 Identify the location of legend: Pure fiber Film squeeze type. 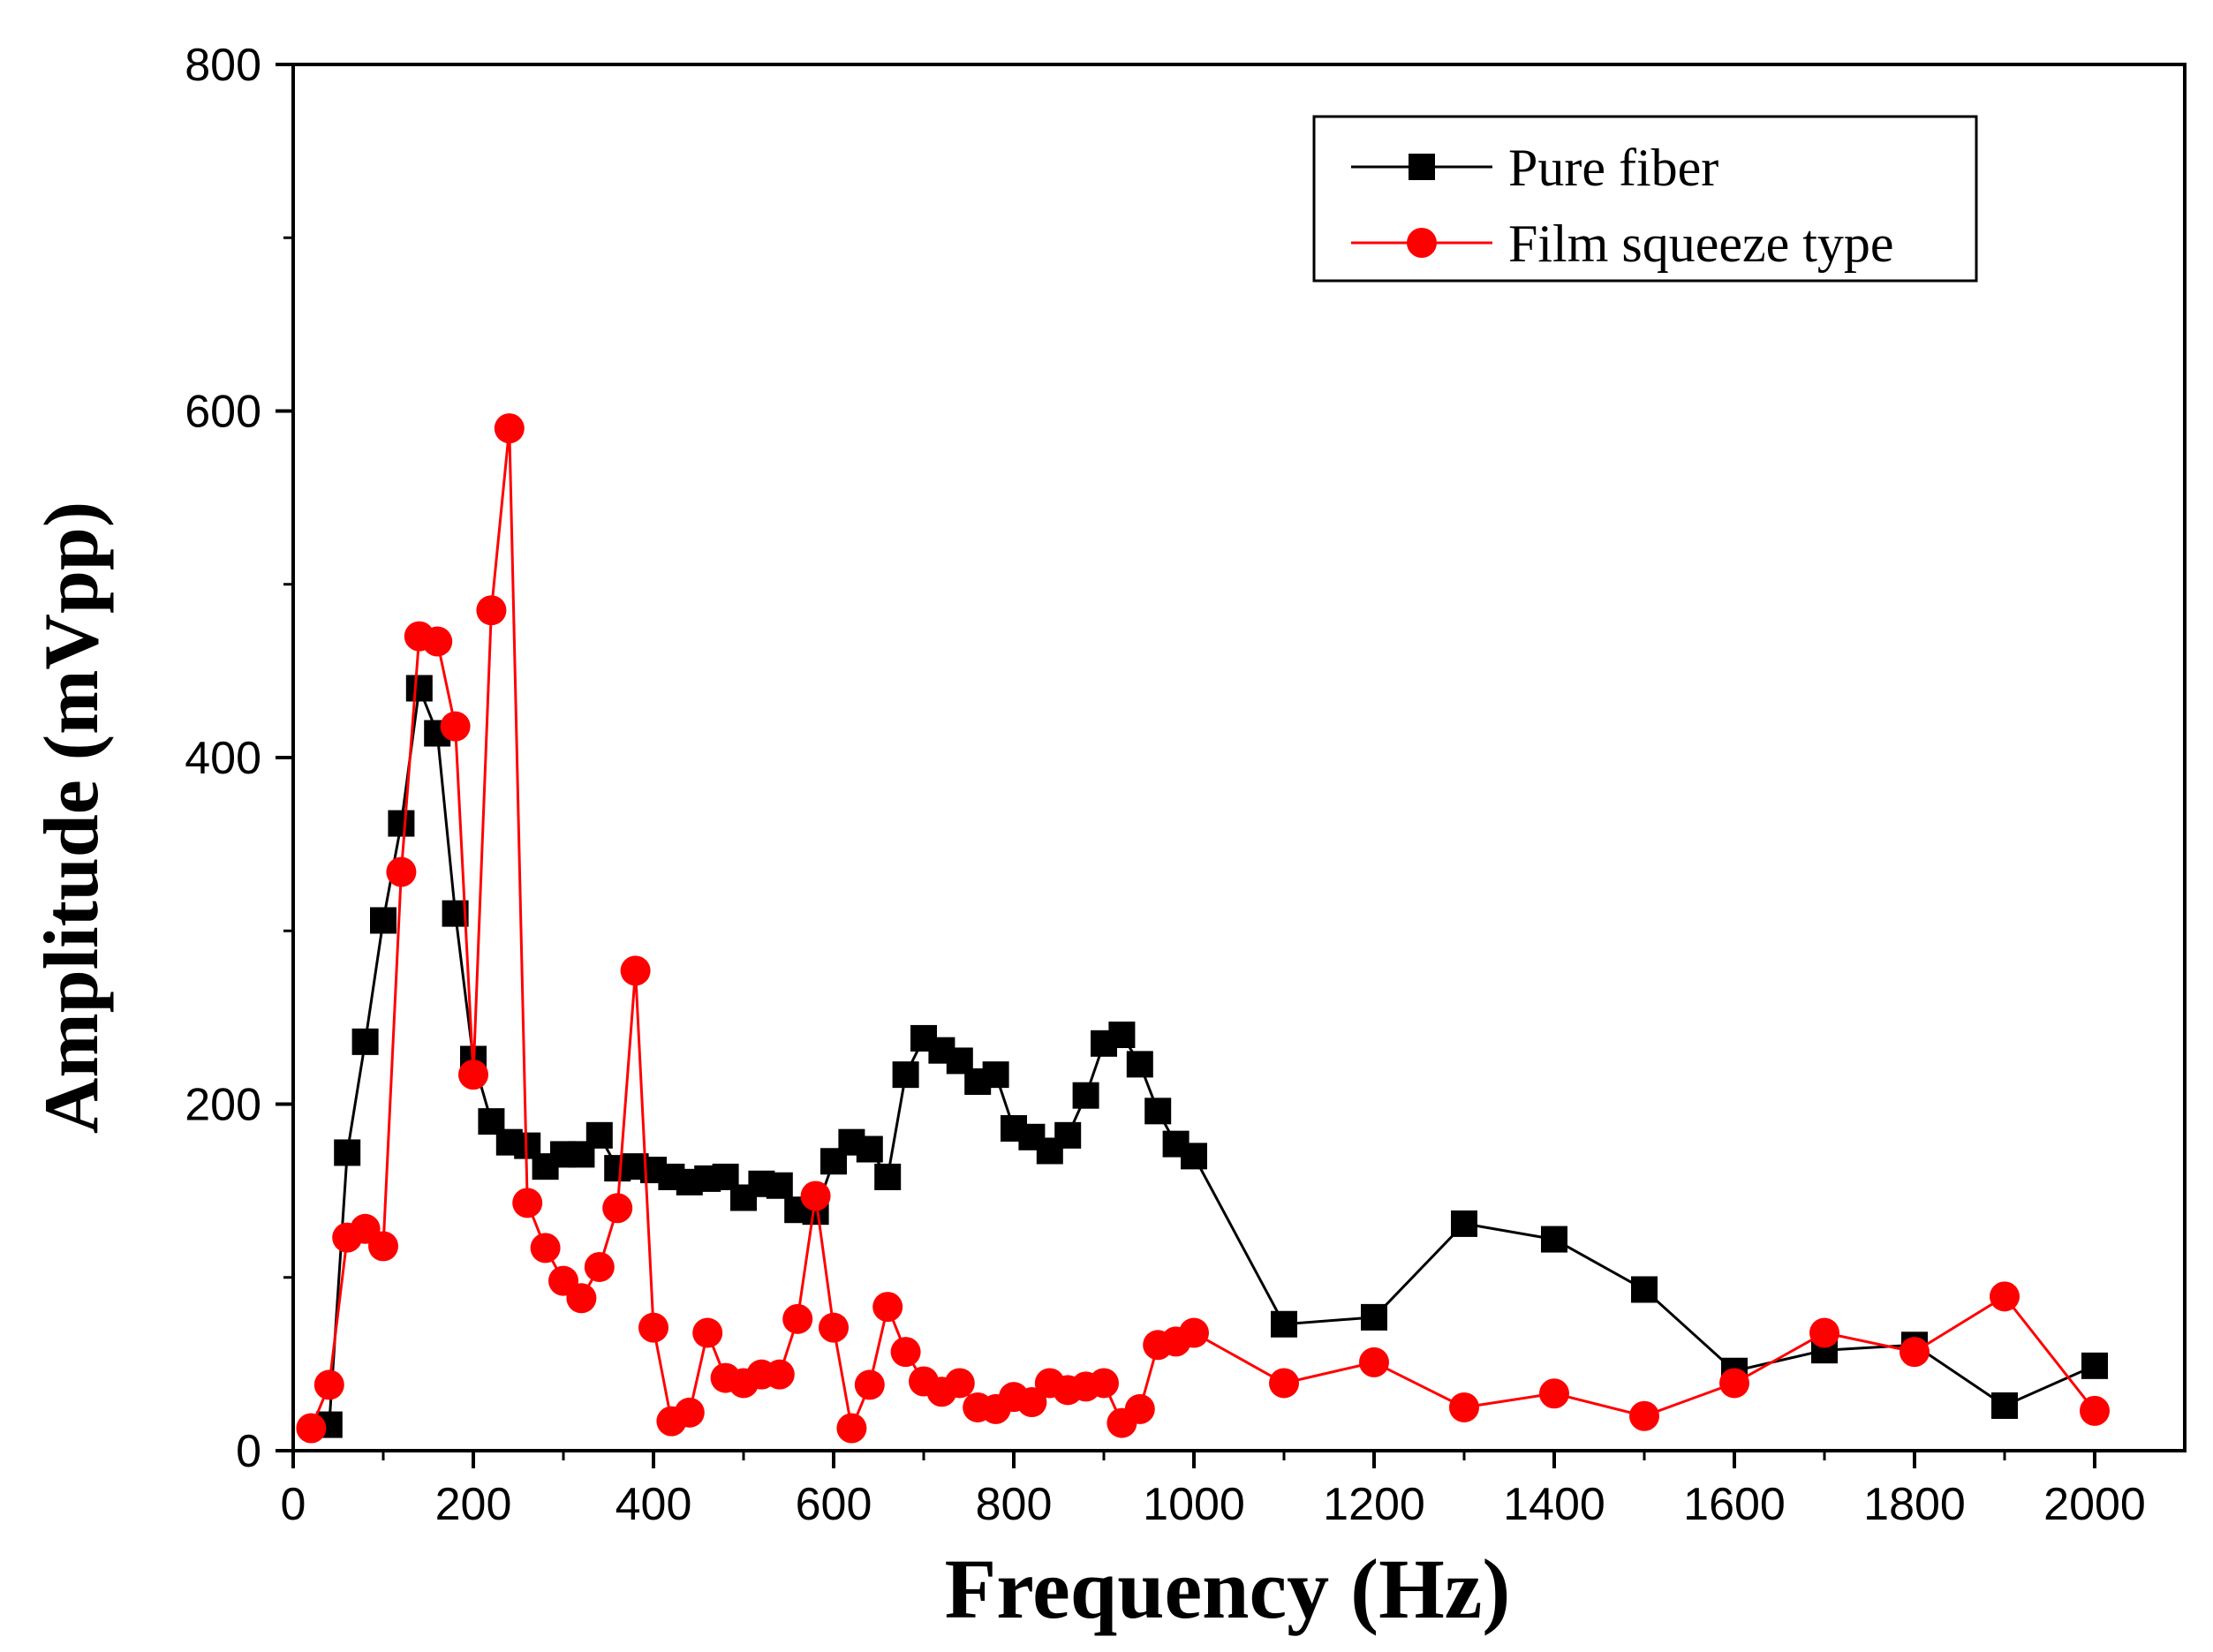
(1645, 199).